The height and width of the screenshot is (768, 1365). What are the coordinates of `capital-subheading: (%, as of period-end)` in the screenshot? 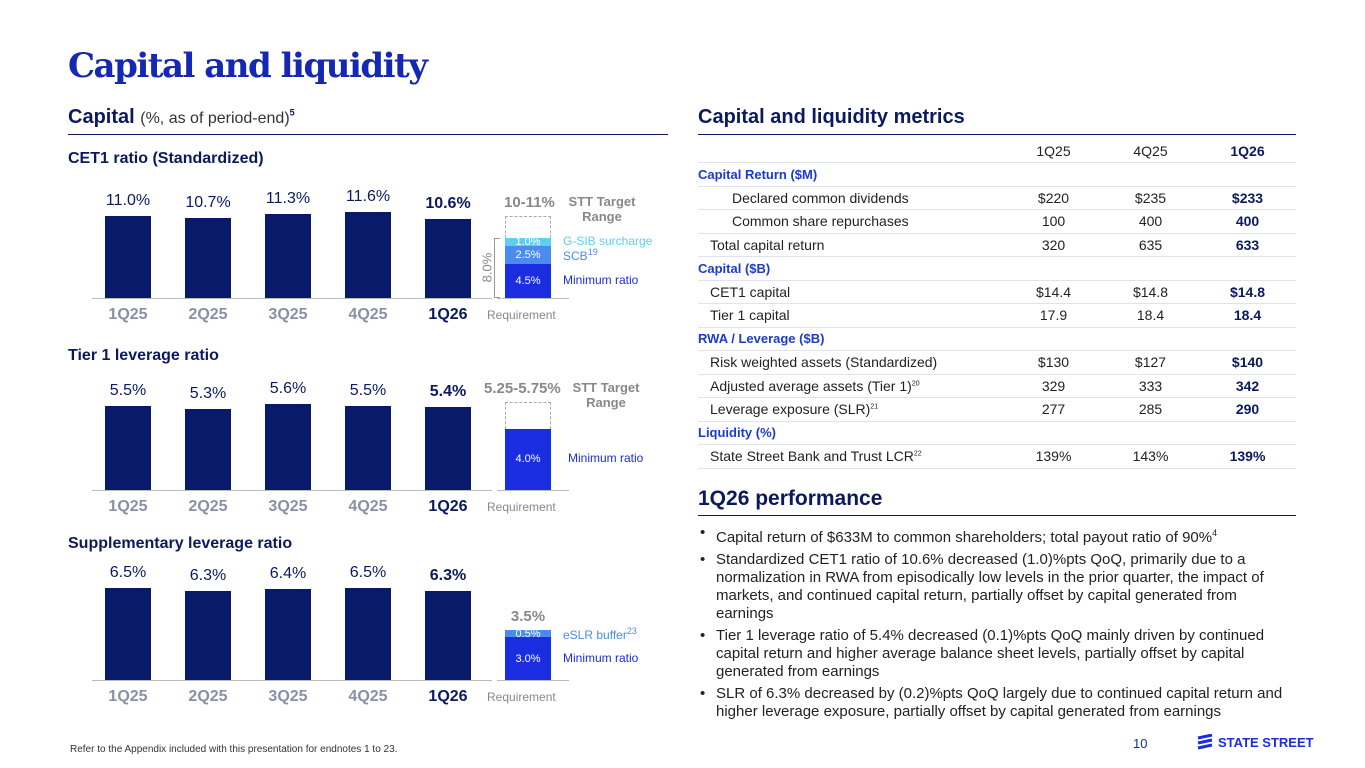 It's located at (215, 118).